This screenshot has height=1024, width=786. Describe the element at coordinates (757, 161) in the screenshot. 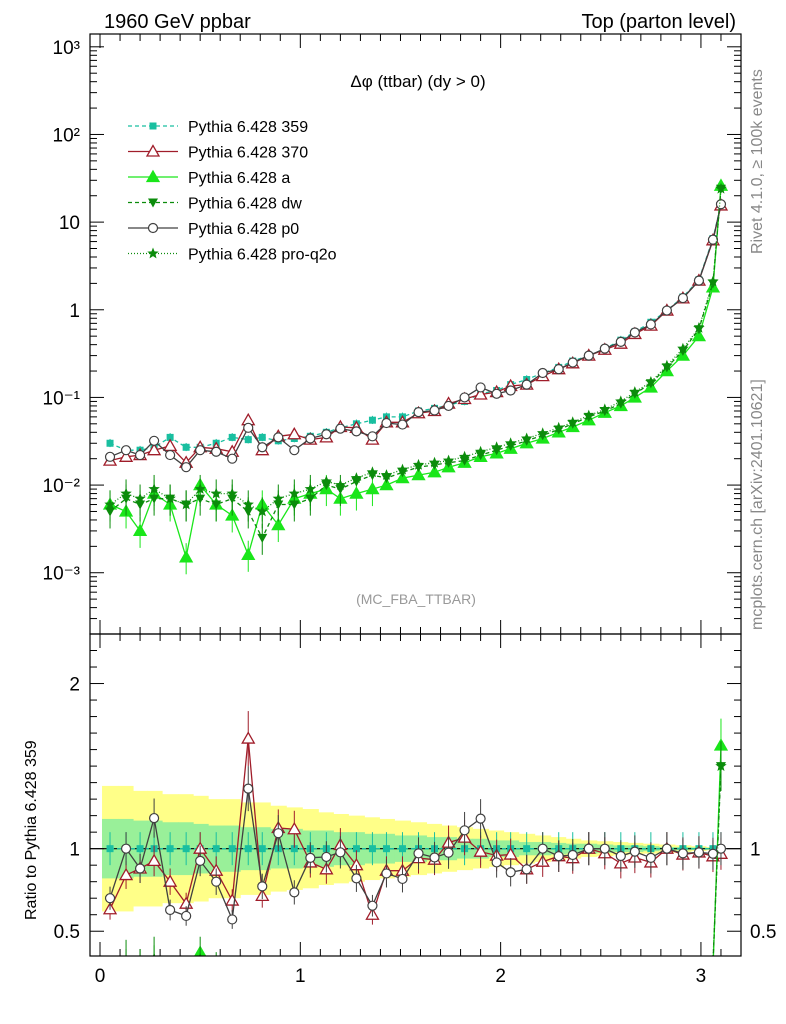

I see `rivet-label: Rivet 4.1.0, ≥ 100k events` at that location.